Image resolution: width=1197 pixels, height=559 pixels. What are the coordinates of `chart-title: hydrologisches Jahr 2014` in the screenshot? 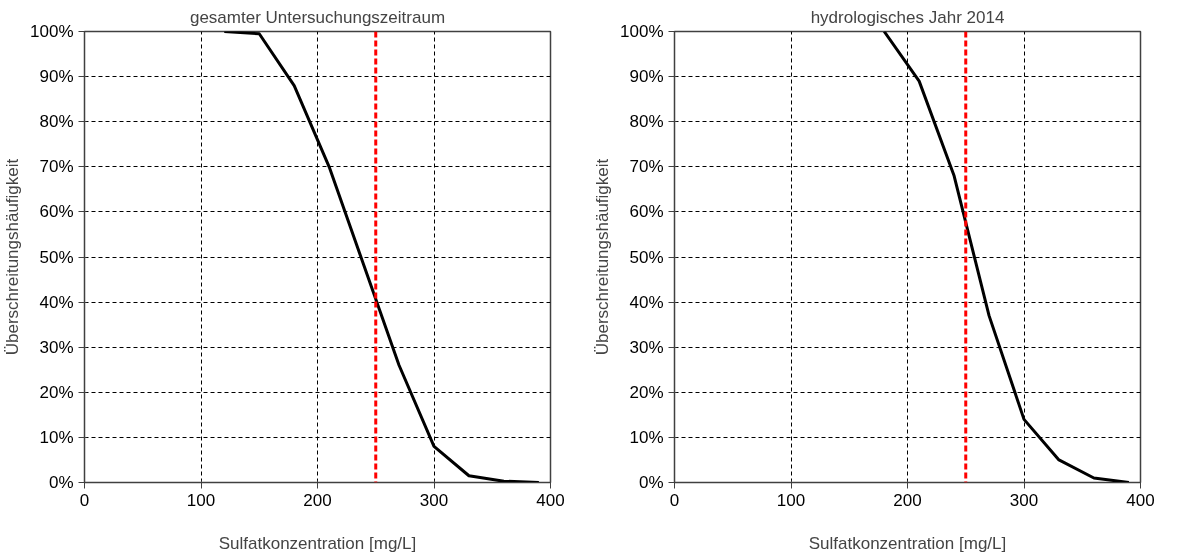 It's located at (907, 17).